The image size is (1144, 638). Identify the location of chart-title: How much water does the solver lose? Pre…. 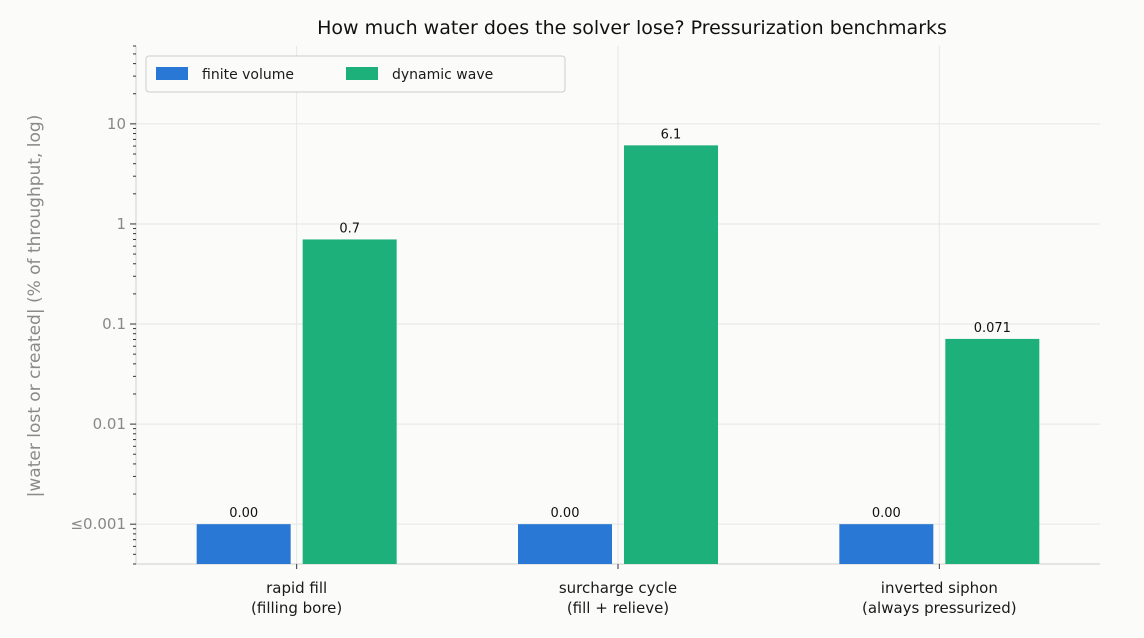
(632, 28).